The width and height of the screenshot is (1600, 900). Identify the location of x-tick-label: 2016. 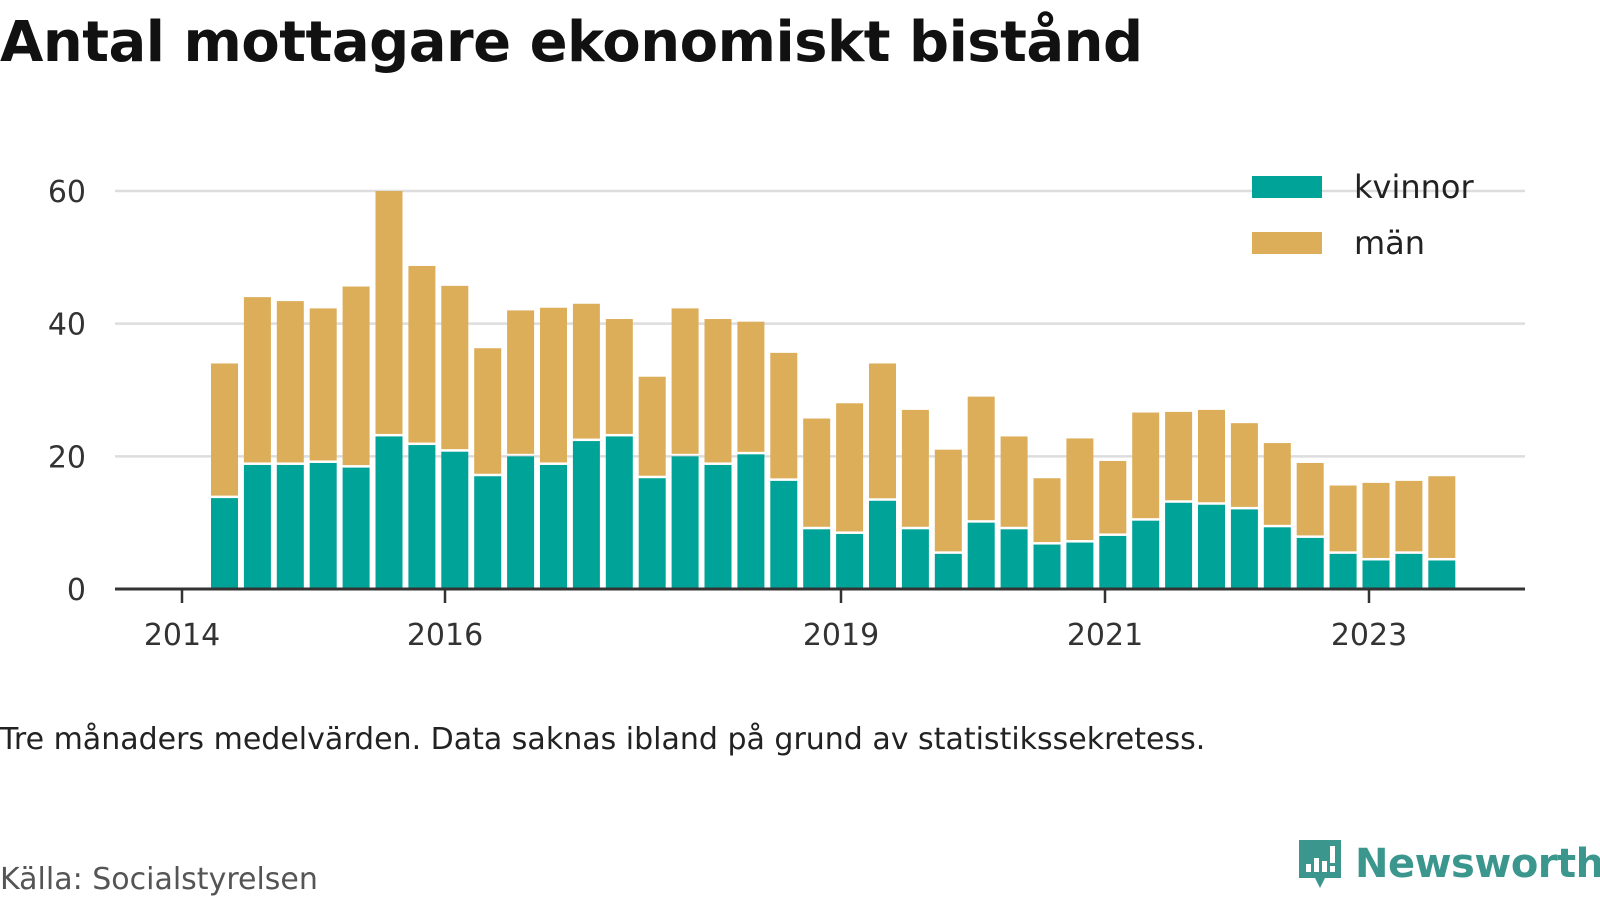
(445, 635).